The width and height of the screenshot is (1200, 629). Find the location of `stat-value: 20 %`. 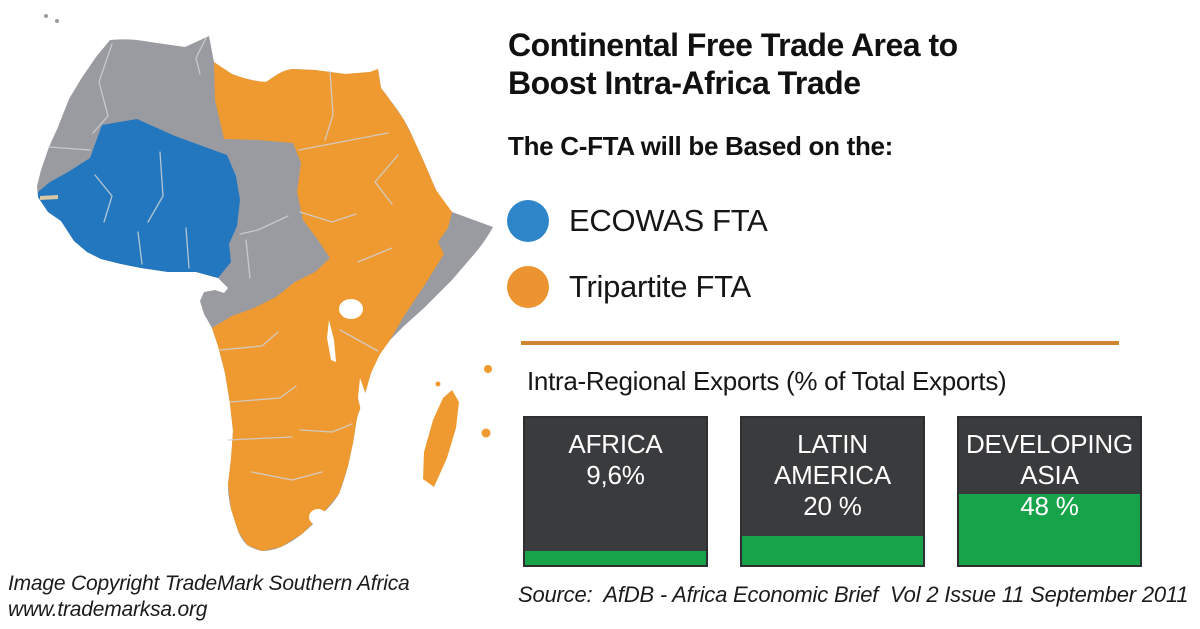

stat-value: 20 % is located at coordinates (832, 506).